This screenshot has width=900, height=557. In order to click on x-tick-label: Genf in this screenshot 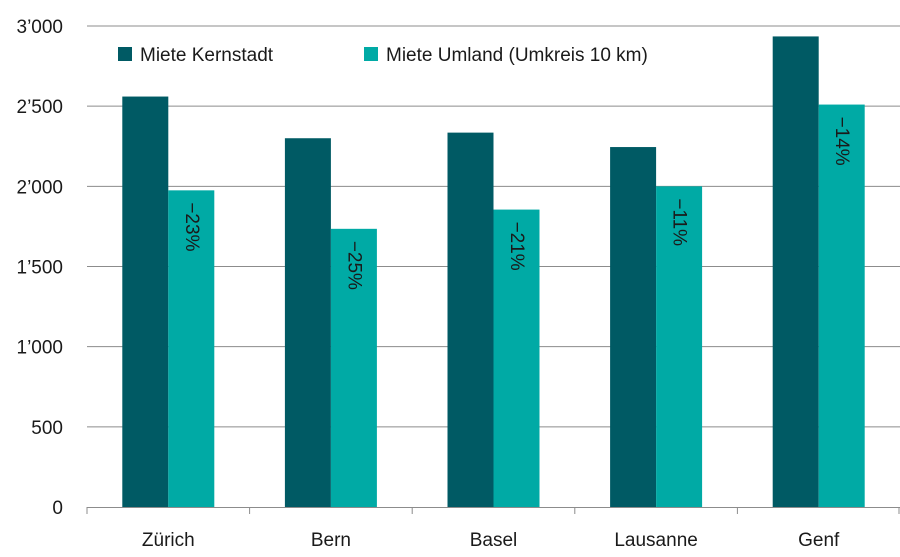, I will do `click(819, 540)`.